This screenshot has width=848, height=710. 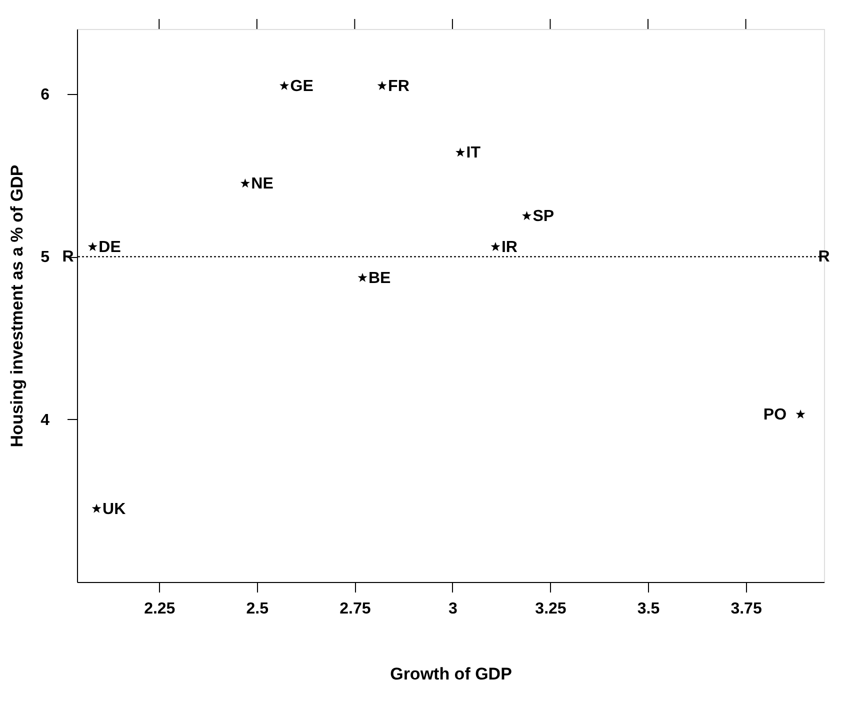 I want to click on x-tick-label: 3, so click(x=453, y=609).